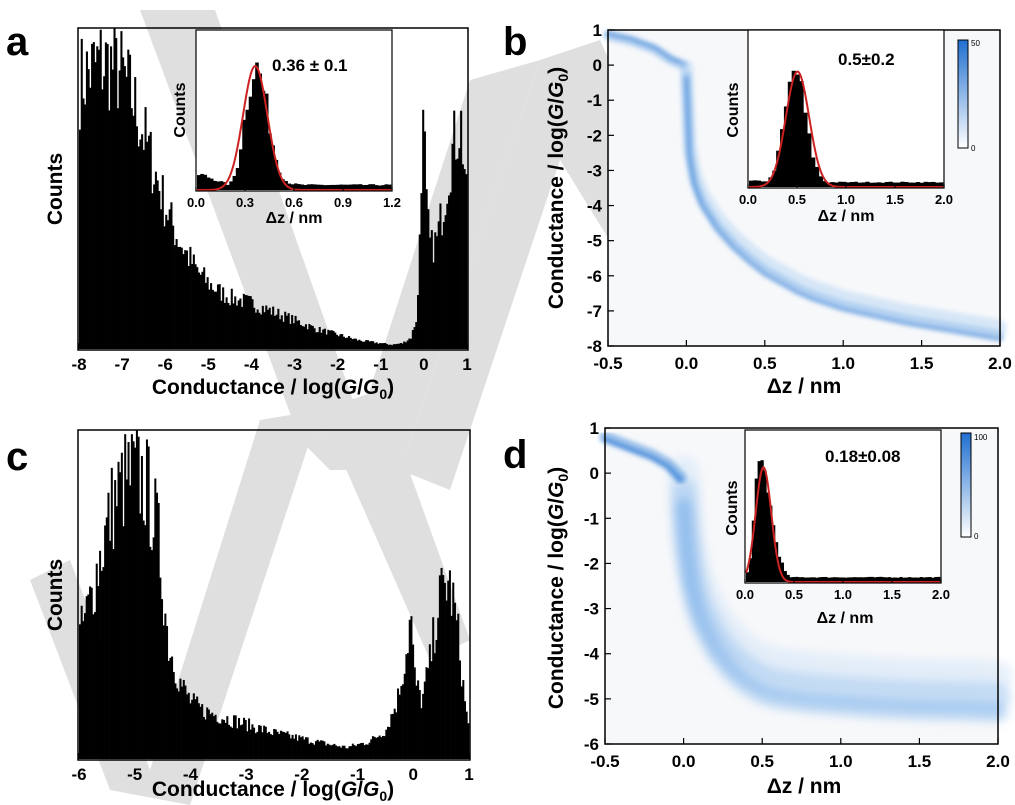 Image resolution: width=1015 pixels, height=805 pixels. What do you see at coordinates (597, 30) in the screenshot?
I see `panel-b-y-tick-label: 1` at bounding box center [597, 30].